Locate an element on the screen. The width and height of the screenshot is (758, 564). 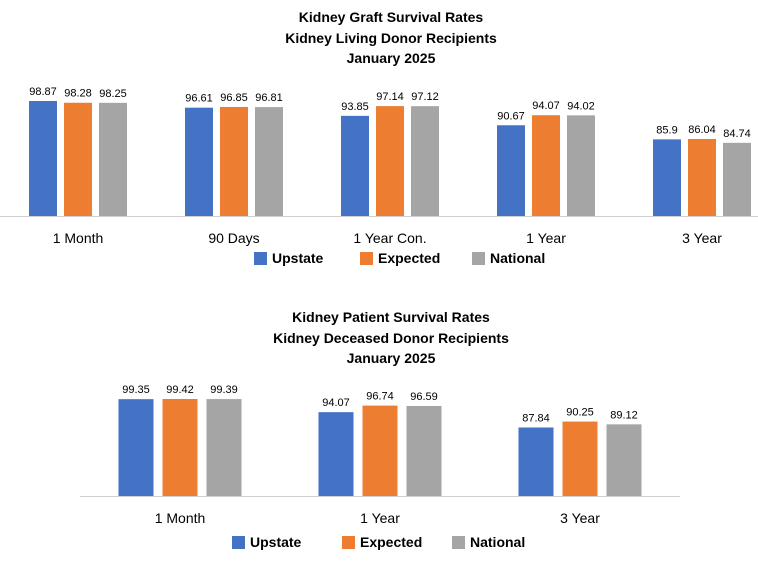
graft-legend-swatch-national is located at coordinates (478, 258).